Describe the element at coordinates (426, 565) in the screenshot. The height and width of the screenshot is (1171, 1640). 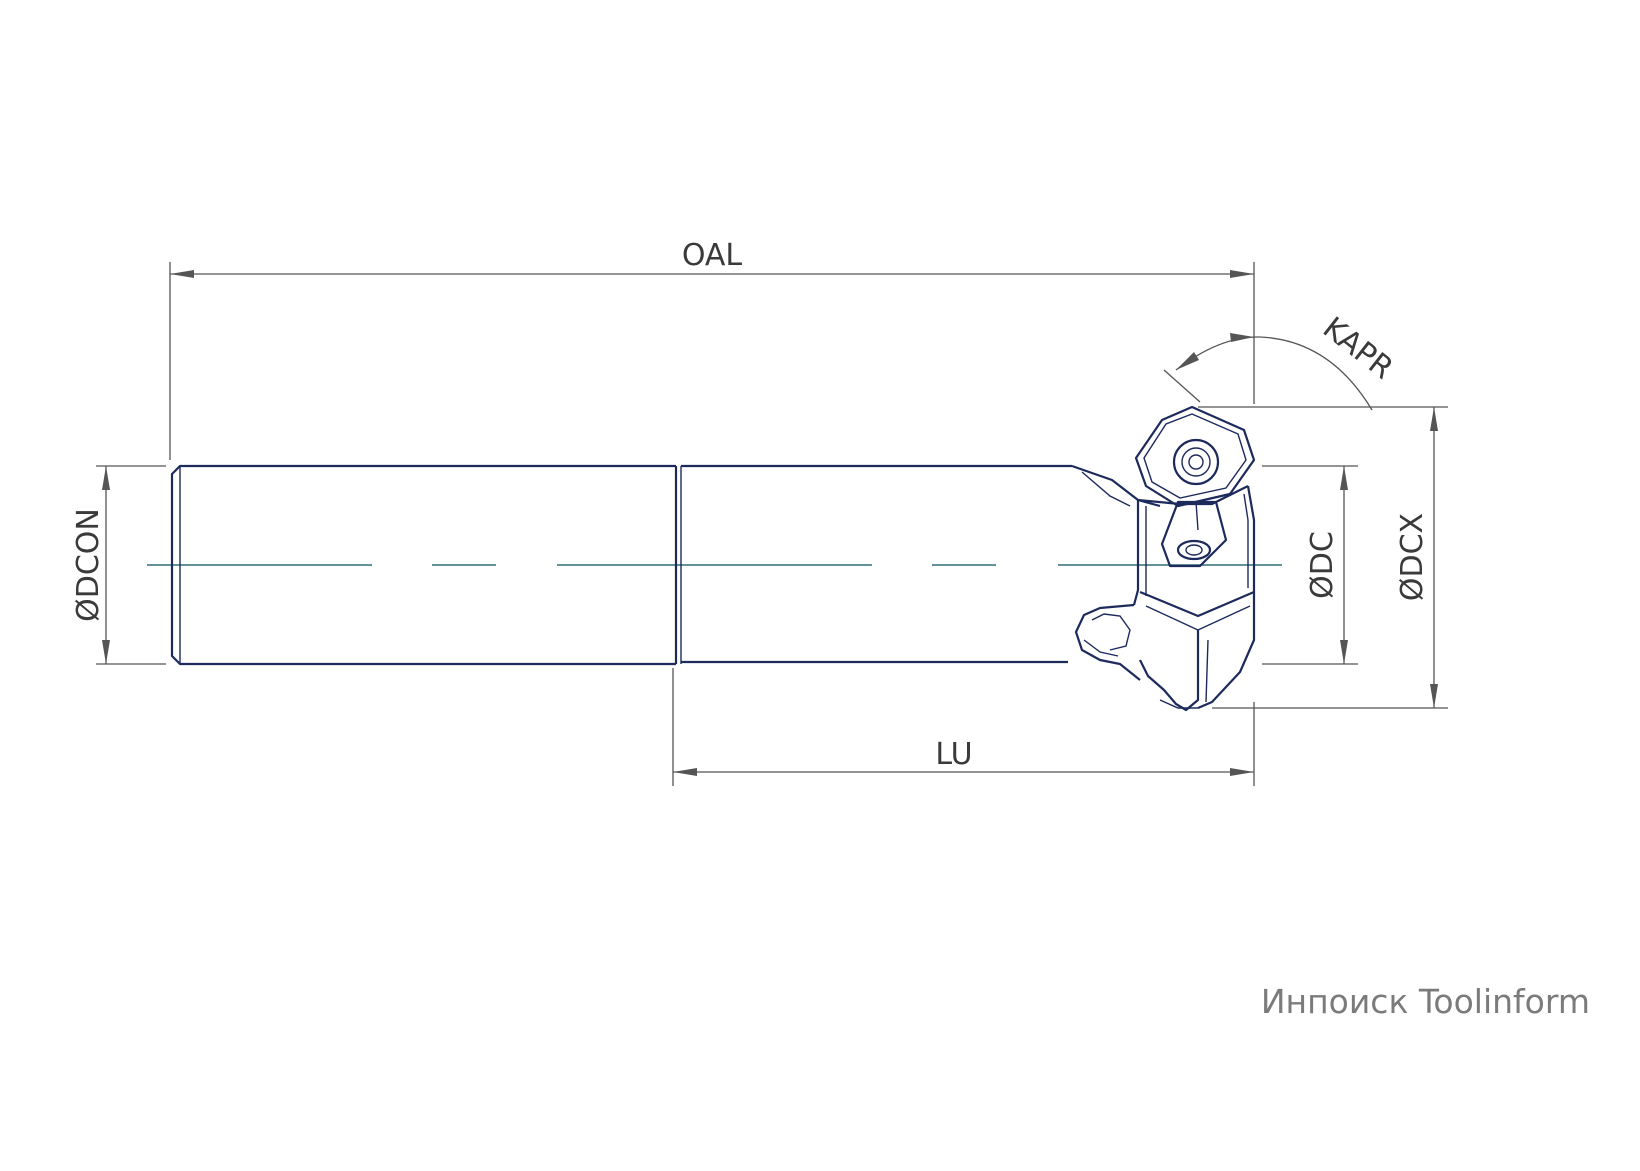
I see `tool-shank` at that location.